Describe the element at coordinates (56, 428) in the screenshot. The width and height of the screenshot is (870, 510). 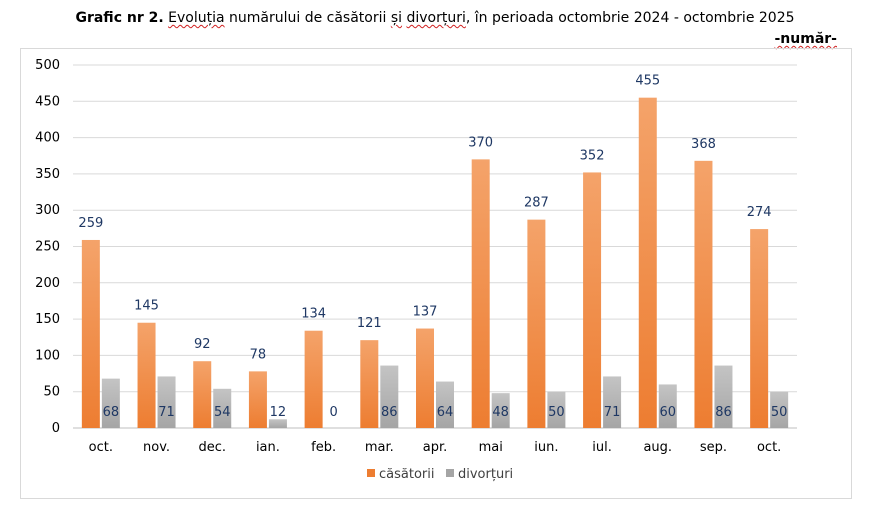
I see `y-tick-label: 0` at that location.